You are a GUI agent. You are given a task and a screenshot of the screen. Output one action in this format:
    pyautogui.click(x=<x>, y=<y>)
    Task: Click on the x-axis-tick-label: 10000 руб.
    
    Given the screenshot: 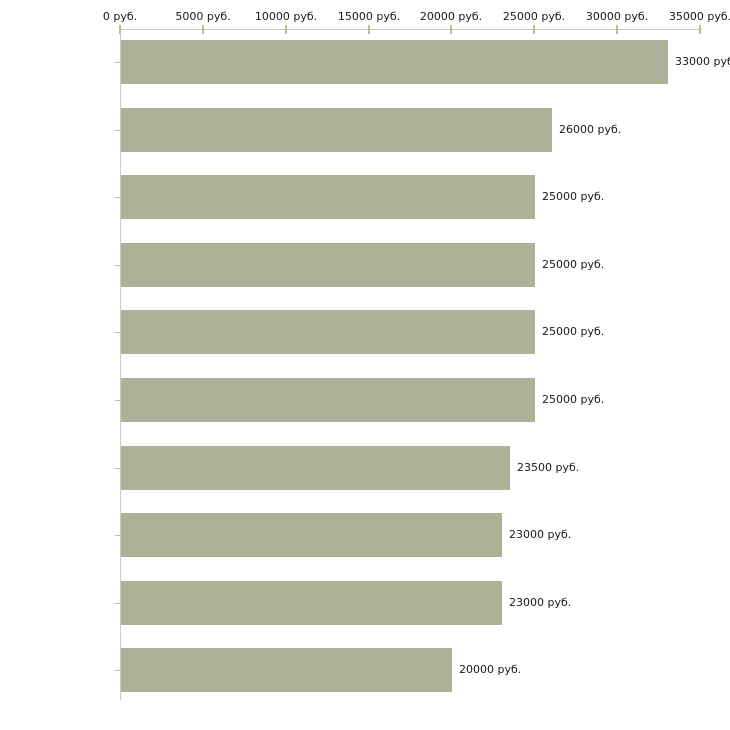 What is the action you would take?
    pyautogui.click(x=286, y=16)
    